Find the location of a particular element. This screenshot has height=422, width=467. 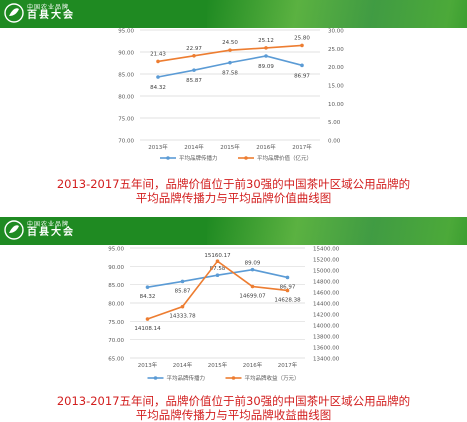

caption-line-1: 2013-2017五年间，品牌价值位于前30强的中国茶叶区域公用品牌的 is located at coordinates (233, 401).